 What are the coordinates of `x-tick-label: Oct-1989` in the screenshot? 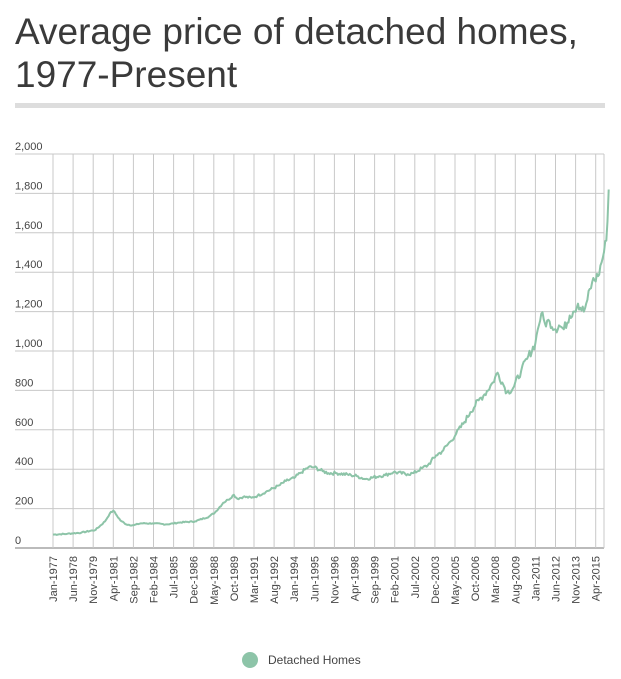 It's located at (235, 578).